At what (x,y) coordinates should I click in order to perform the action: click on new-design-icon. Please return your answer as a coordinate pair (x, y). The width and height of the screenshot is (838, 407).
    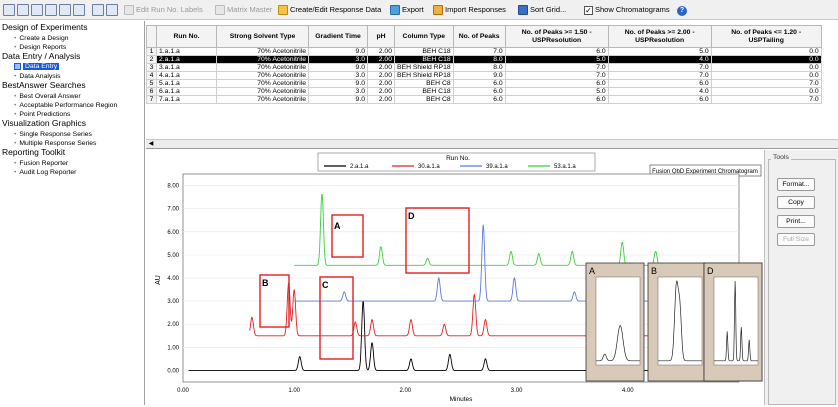
    Looking at the image, I should click on (23, 10).